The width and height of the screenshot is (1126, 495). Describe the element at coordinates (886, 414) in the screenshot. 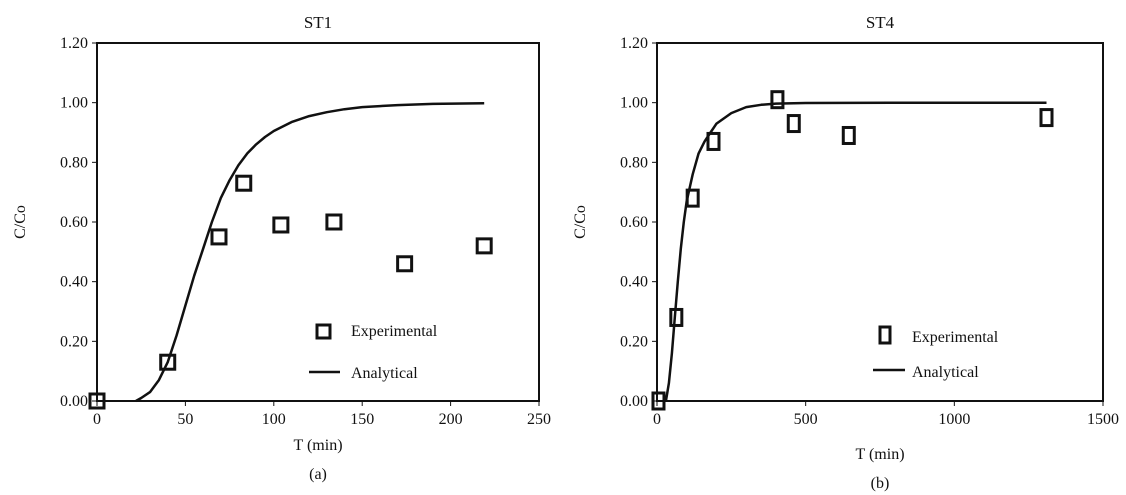

I see `x-ticks: 0 500 1000 1500` at that location.